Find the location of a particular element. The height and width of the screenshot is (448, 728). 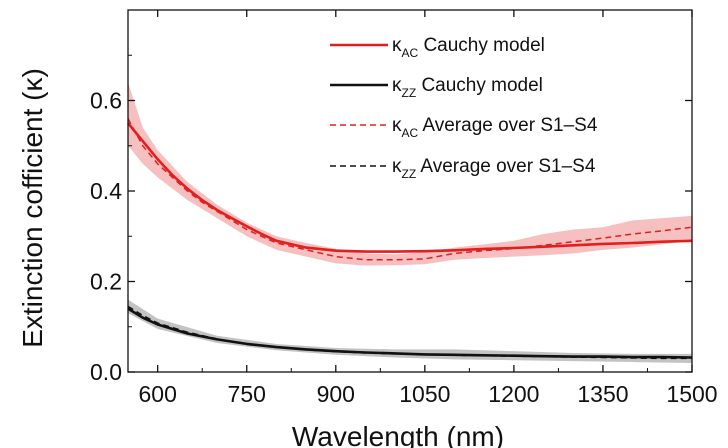

legend-label-1: κAC Cauchy model is located at coordinates (468, 47).